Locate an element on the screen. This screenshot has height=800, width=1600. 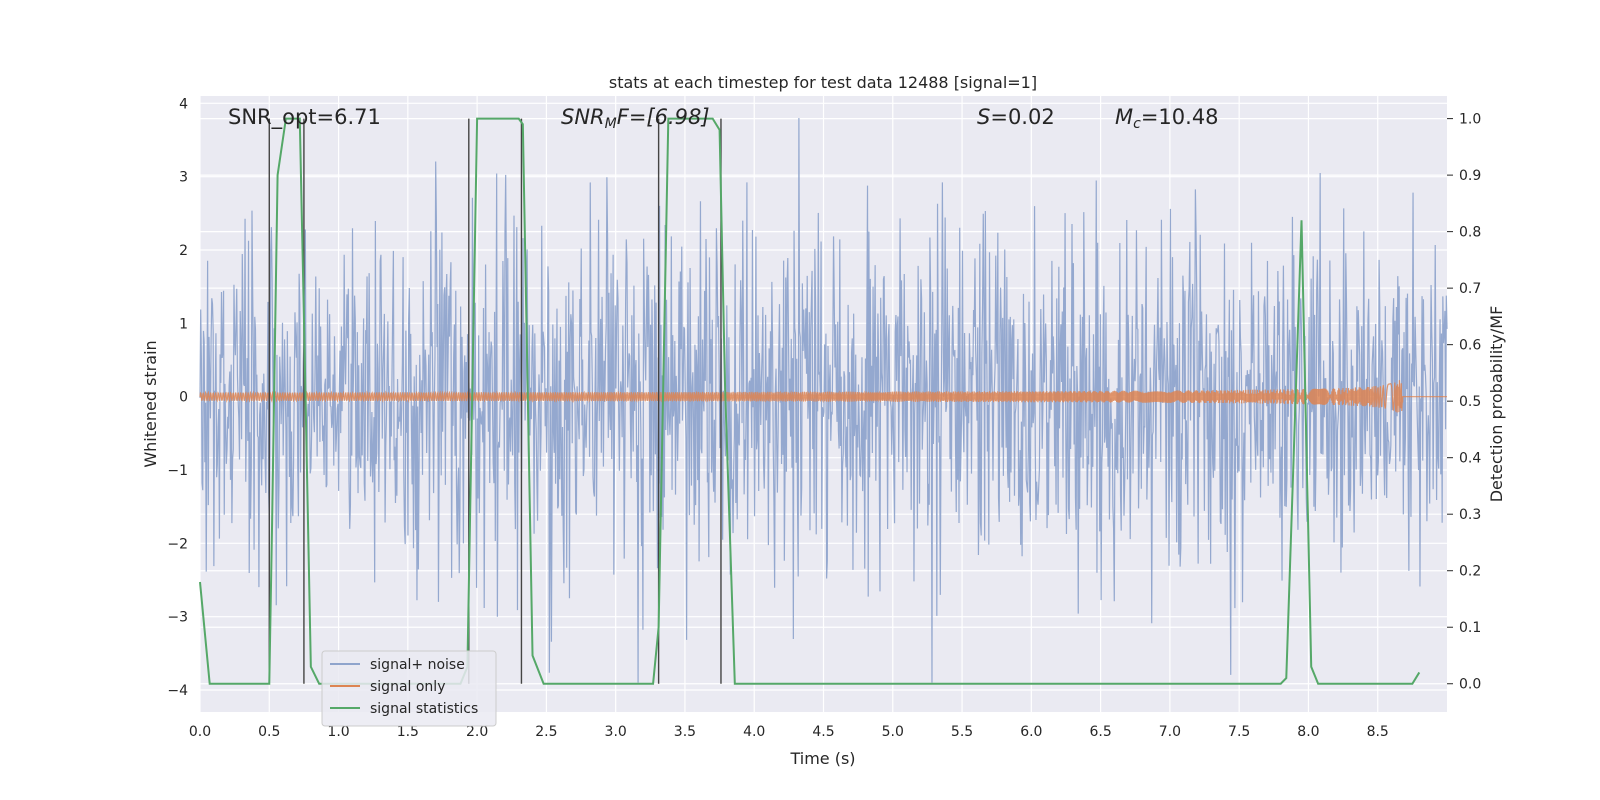
y2-tick-label: 0.7 is located at coordinates (1470, 289).